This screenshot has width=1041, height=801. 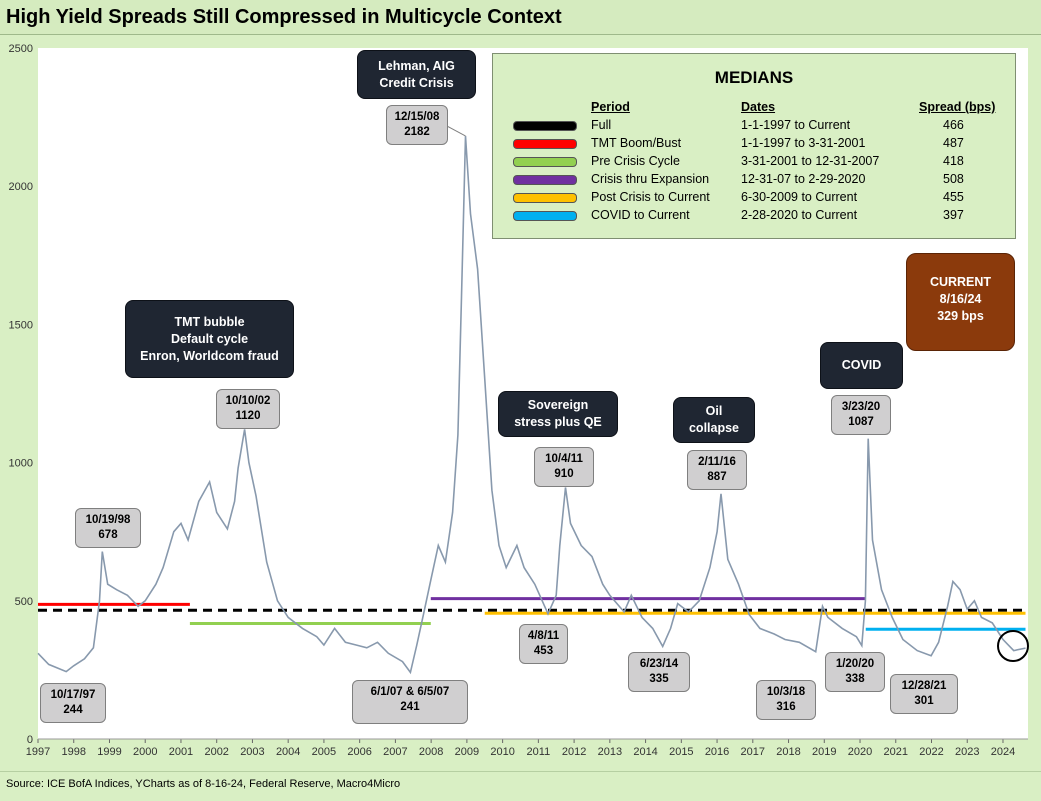 What do you see at coordinates (417, 132) in the screenshot?
I see `callout-value: 2182` at bounding box center [417, 132].